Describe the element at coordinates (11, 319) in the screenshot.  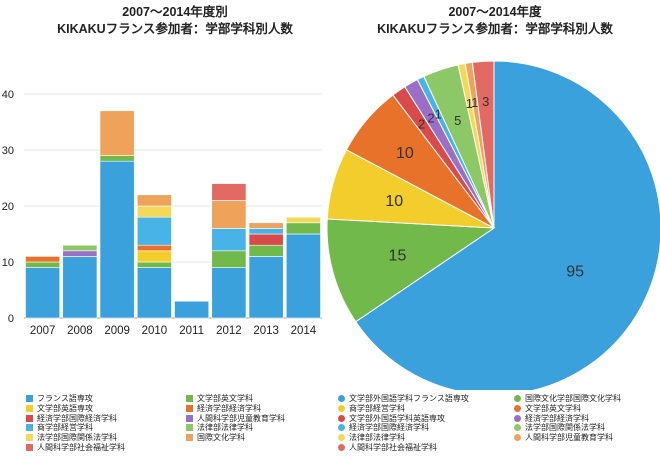
I see `y-tick-label: 0` at that location.